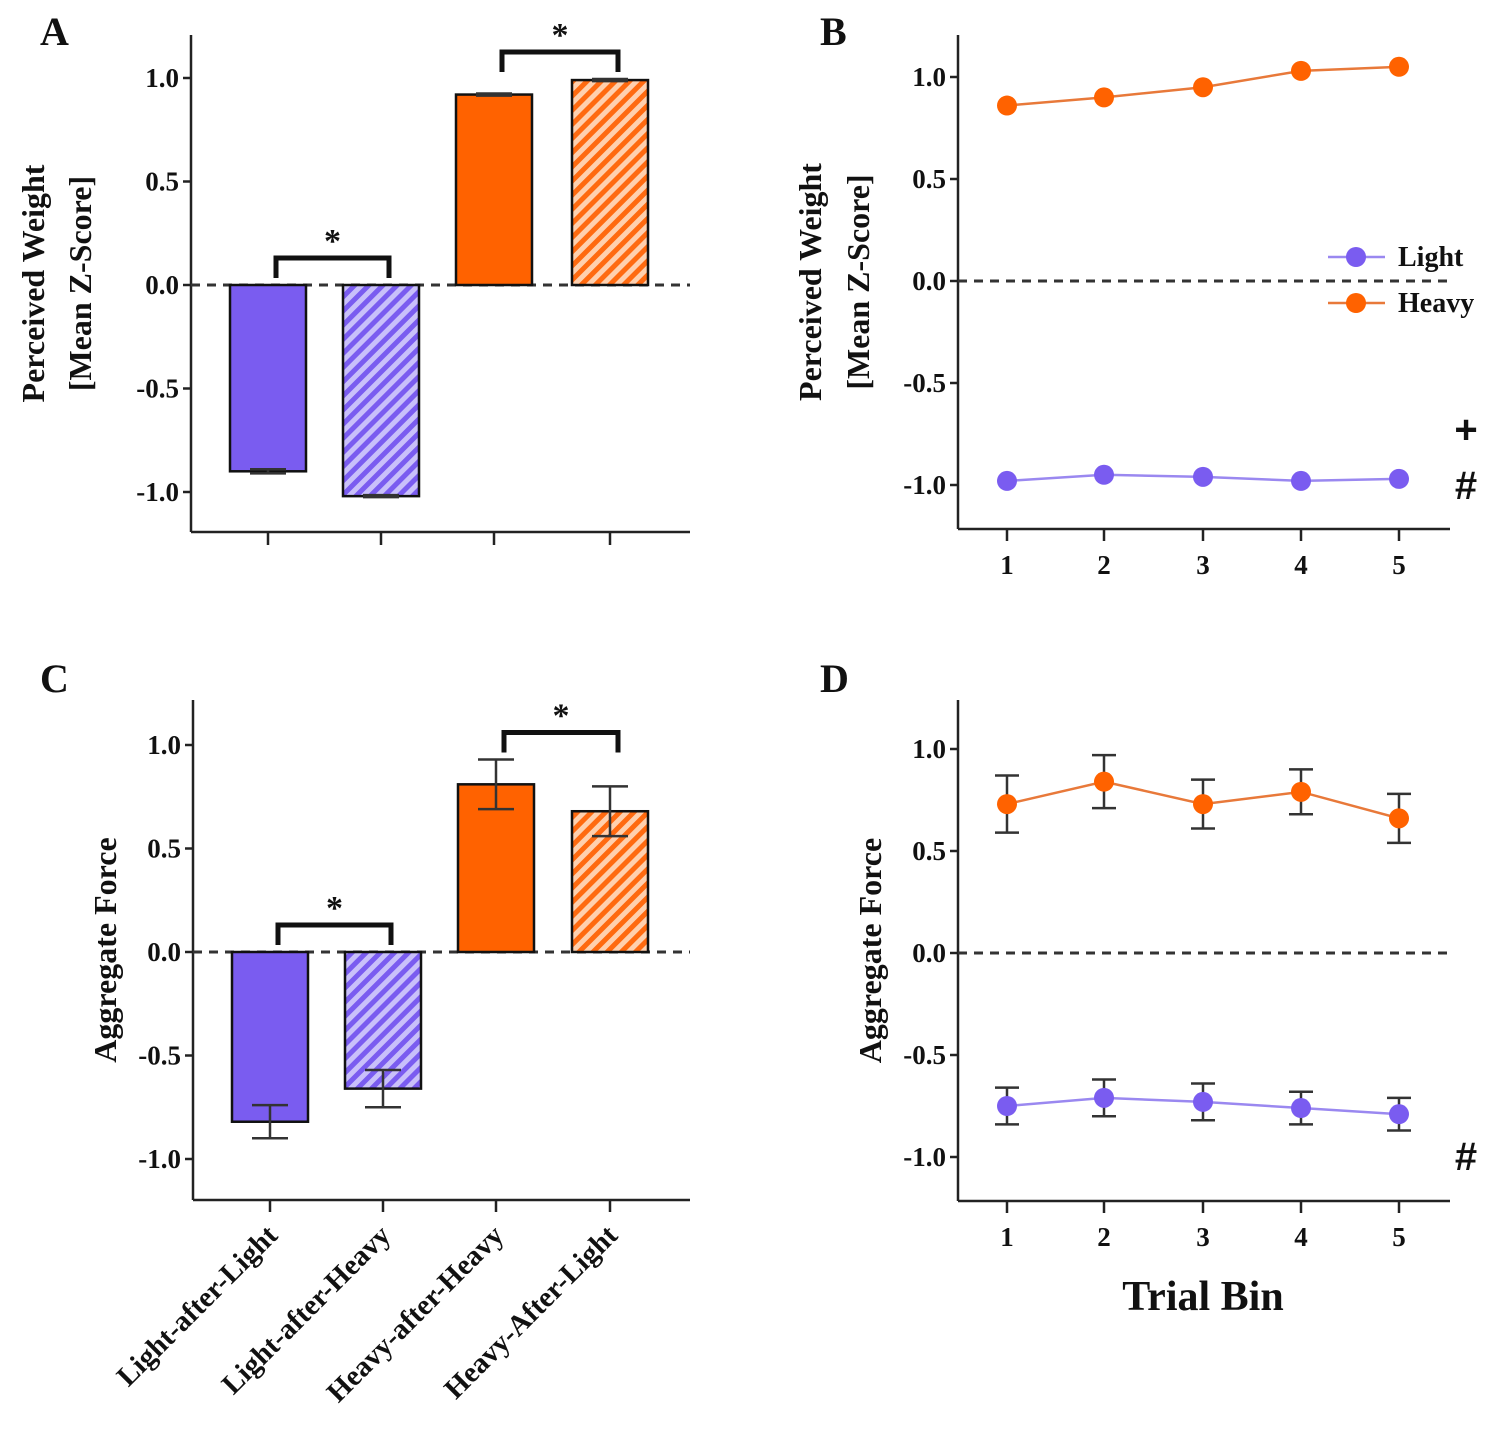  I want to click on panel-label: A, so click(54, 31).